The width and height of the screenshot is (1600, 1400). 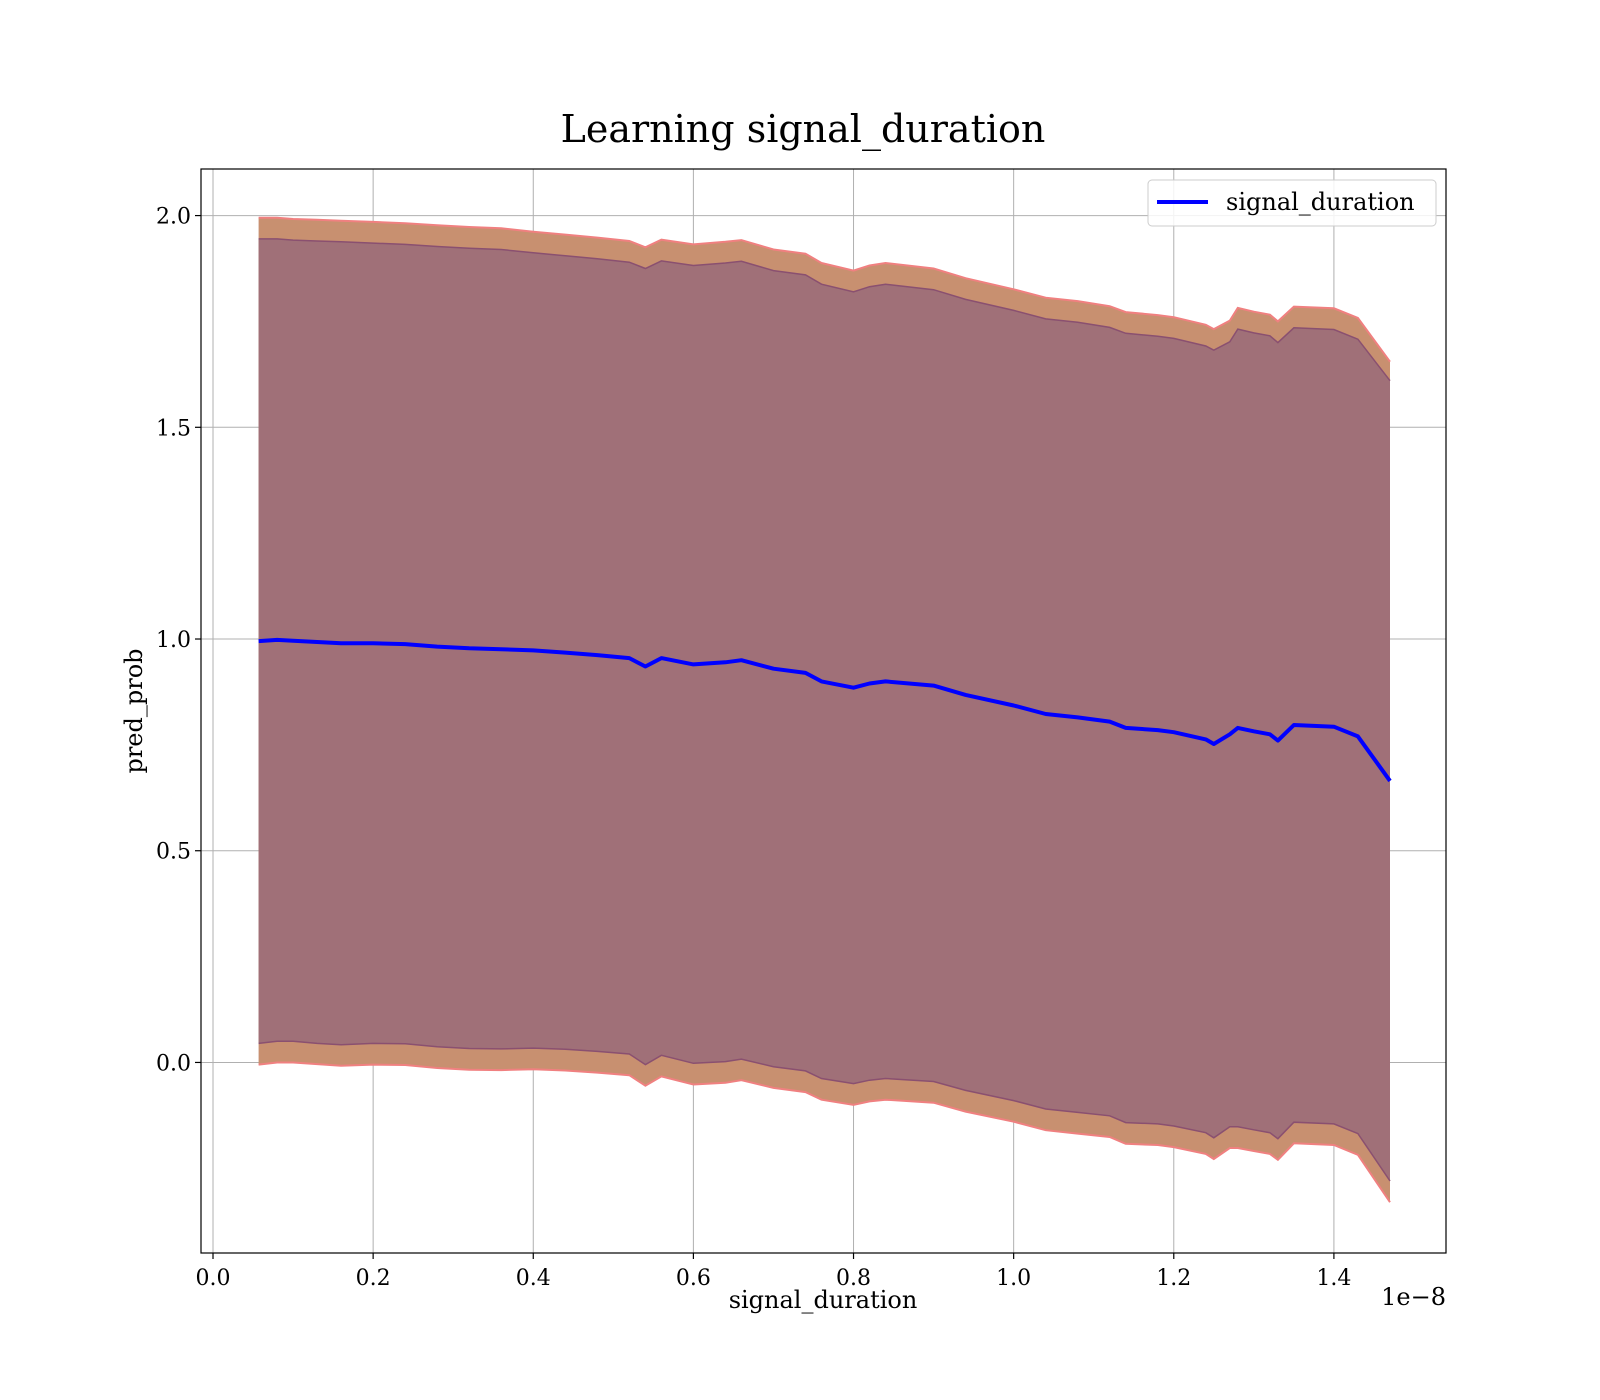 What do you see at coordinates (213, 1278) in the screenshot?
I see `x-tick-label: 0.0` at bounding box center [213, 1278].